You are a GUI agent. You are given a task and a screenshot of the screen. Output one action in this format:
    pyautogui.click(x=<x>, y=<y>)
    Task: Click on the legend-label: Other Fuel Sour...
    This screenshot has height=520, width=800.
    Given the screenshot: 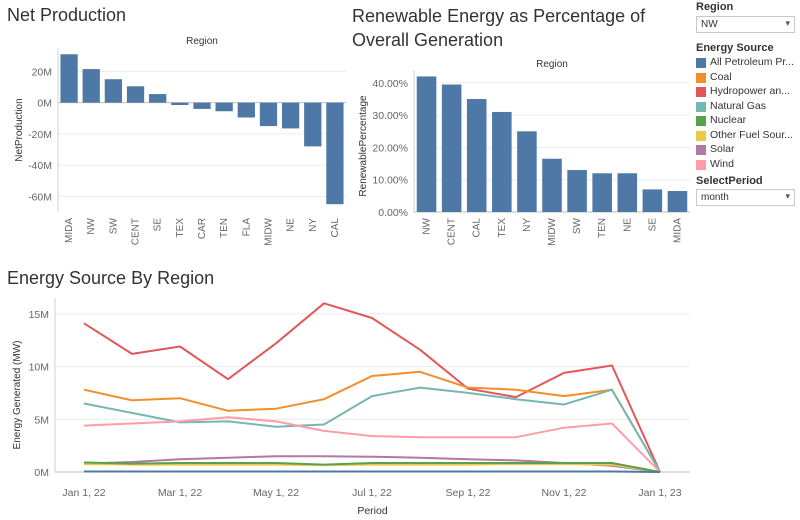 What is the action you would take?
    pyautogui.click(x=751, y=134)
    